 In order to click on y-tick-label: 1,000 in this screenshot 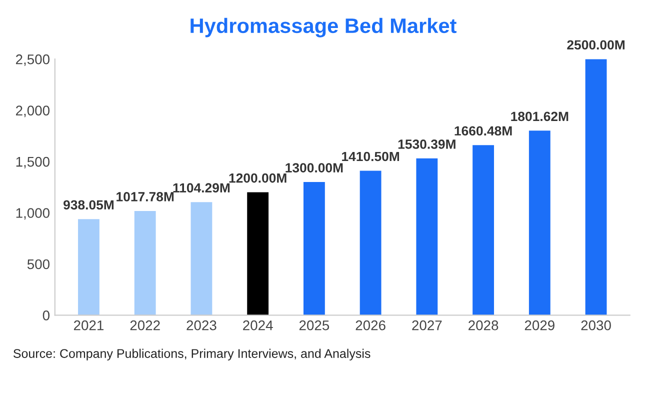, I will do `click(33, 214)`.